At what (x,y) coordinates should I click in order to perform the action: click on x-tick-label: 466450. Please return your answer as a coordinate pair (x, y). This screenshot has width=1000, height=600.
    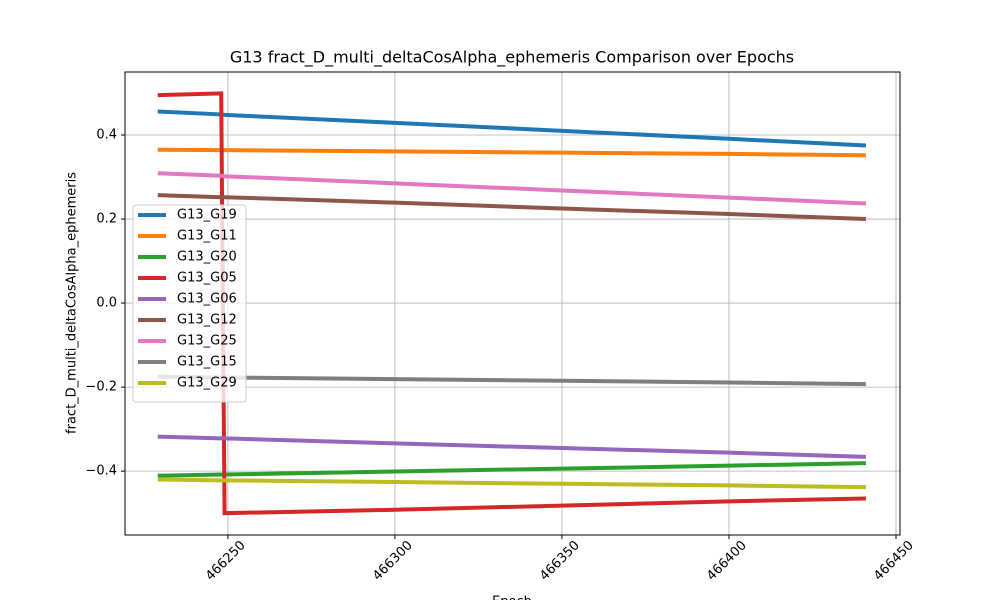
    Looking at the image, I should click on (894, 561).